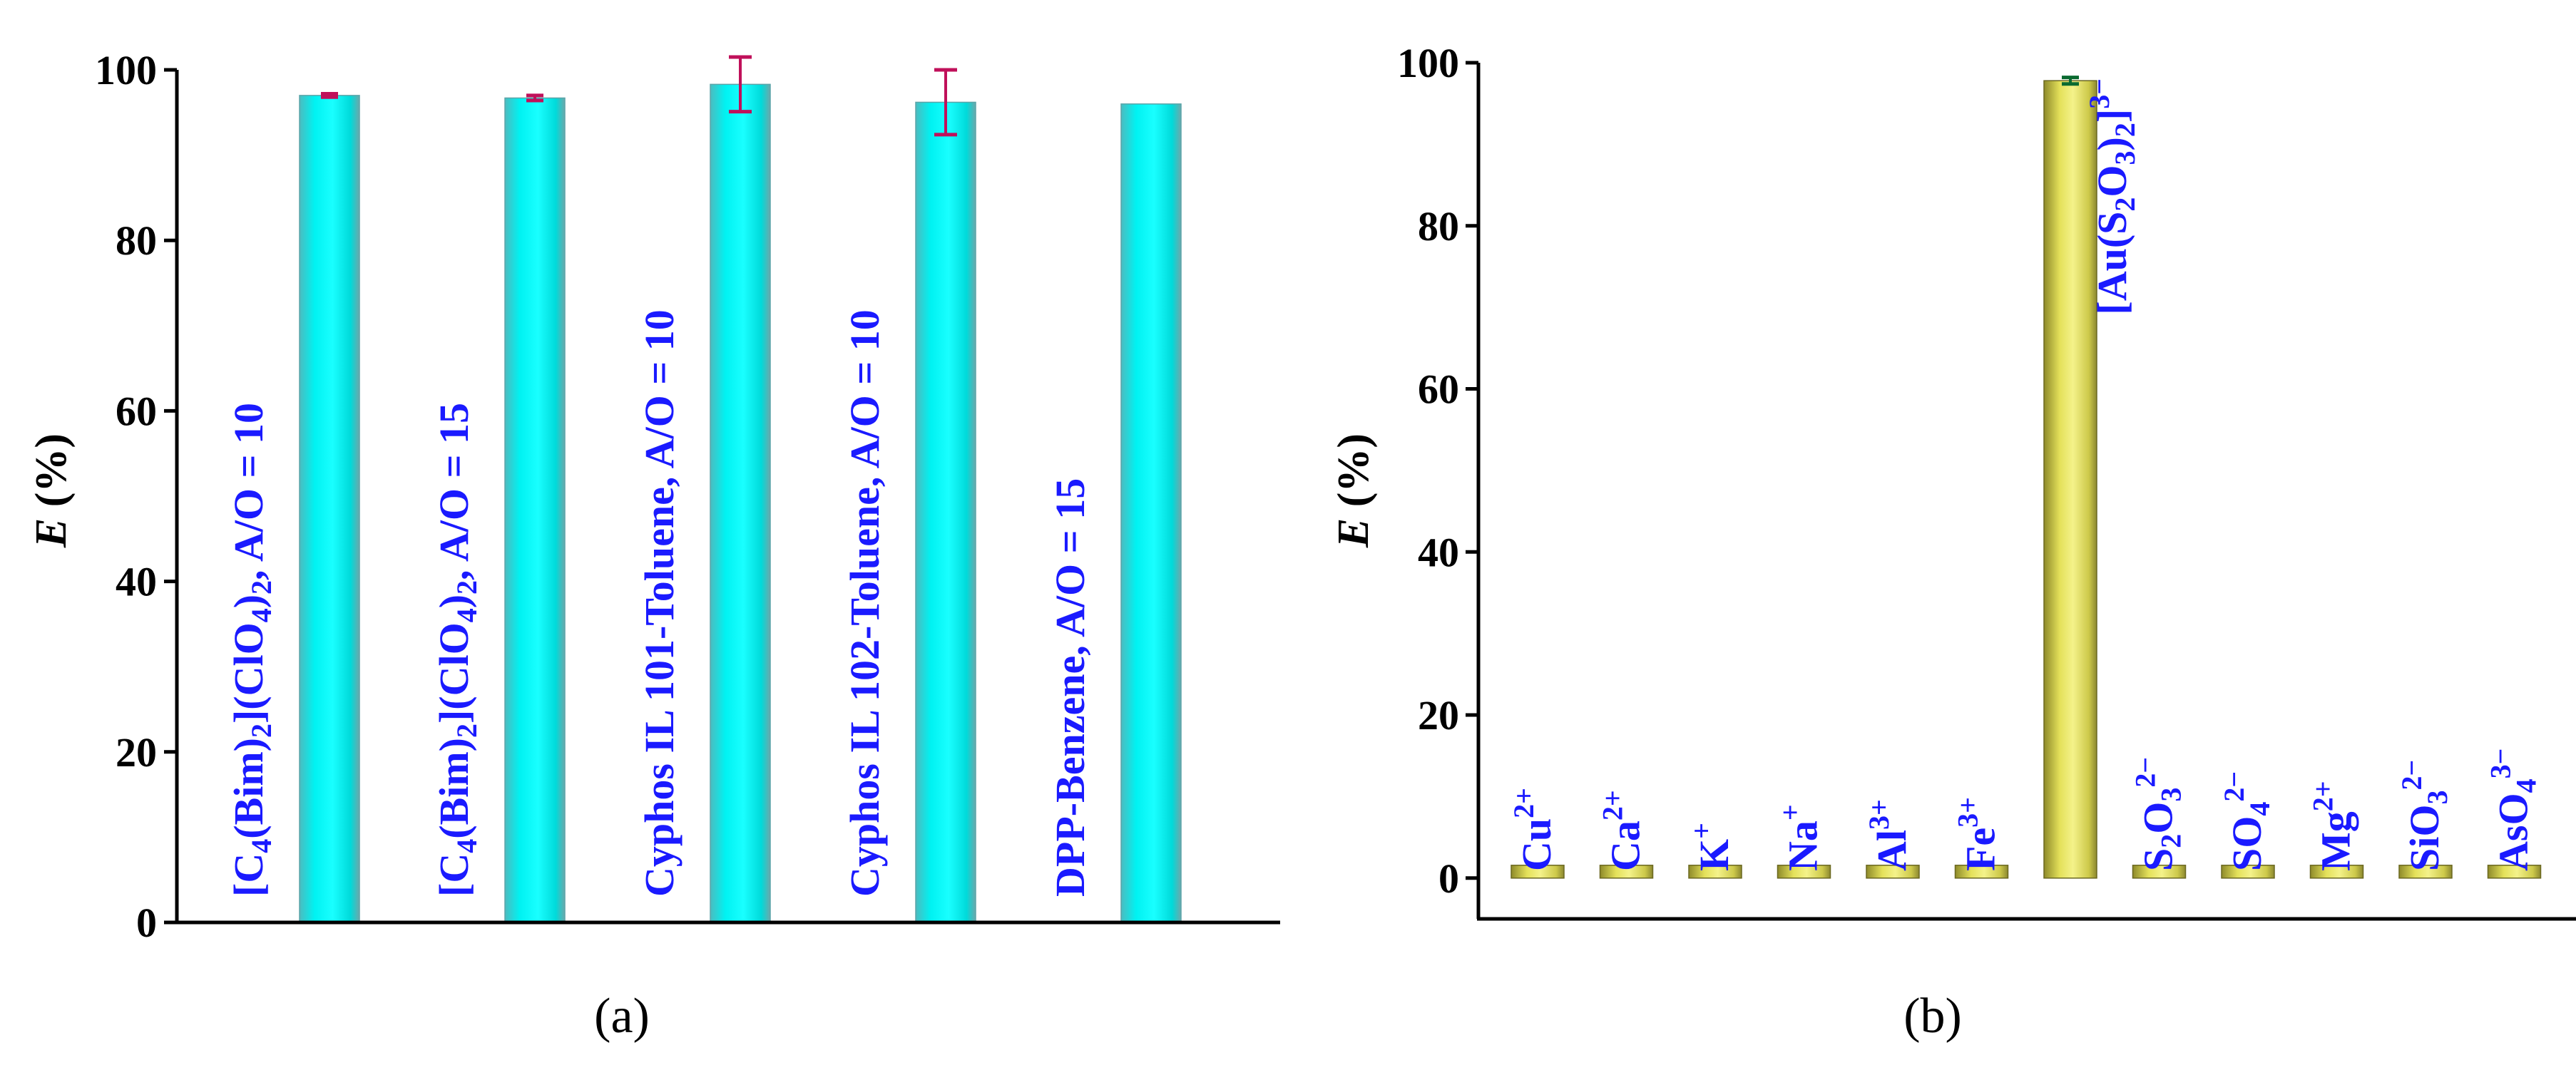 This screenshot has width=2576, height=1065. I want to click on chart-a-ylabel-rest: (%), so click(51, 475).